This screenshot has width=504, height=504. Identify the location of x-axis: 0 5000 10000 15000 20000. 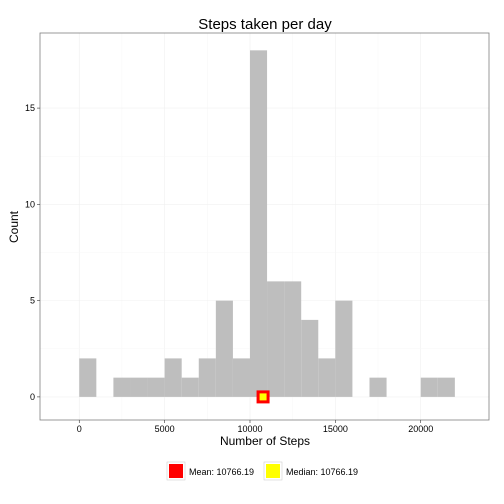
(255, 427).